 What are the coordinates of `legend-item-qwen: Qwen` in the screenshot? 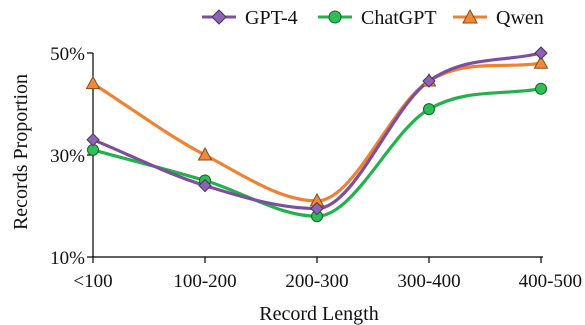 It's located at (498, 18).